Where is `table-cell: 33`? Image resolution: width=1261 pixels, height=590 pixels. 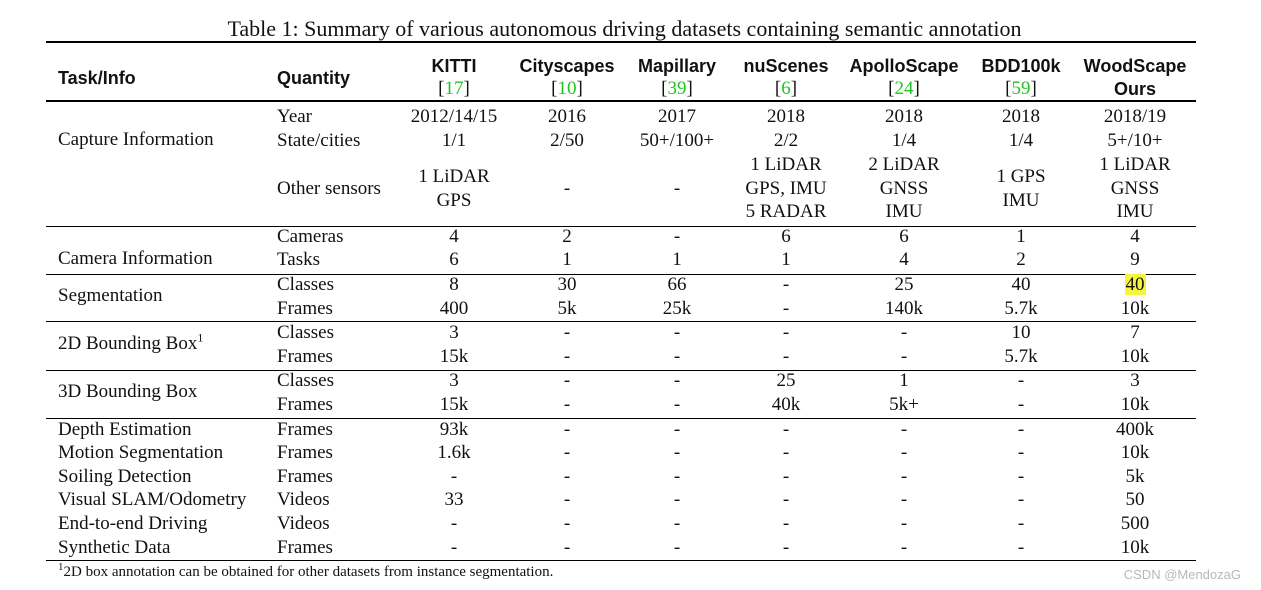 table-cell: 33 is located at coordinates (454, 499).